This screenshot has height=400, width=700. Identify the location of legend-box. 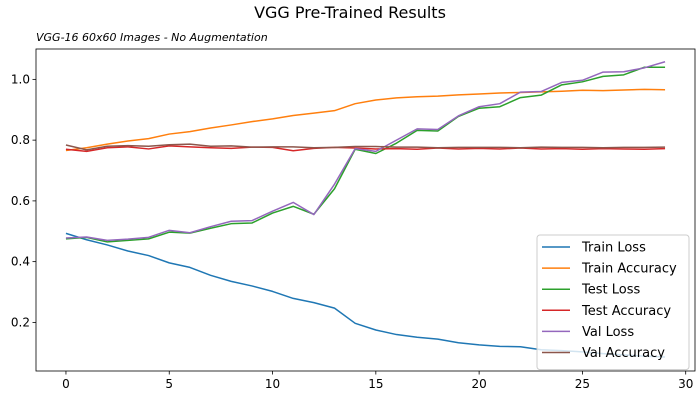
(613, 302).